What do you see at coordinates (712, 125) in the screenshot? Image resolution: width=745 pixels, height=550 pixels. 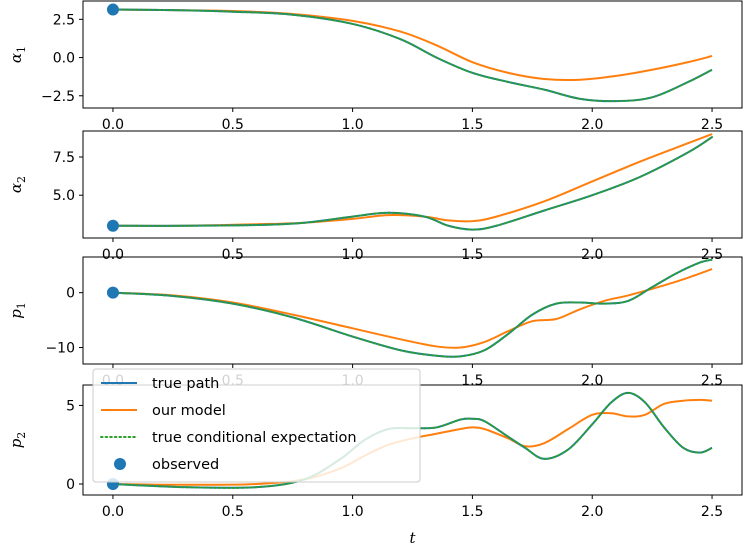 I see `panel-1-x-tick-label: 2.5` at bounding box center [712, 125].